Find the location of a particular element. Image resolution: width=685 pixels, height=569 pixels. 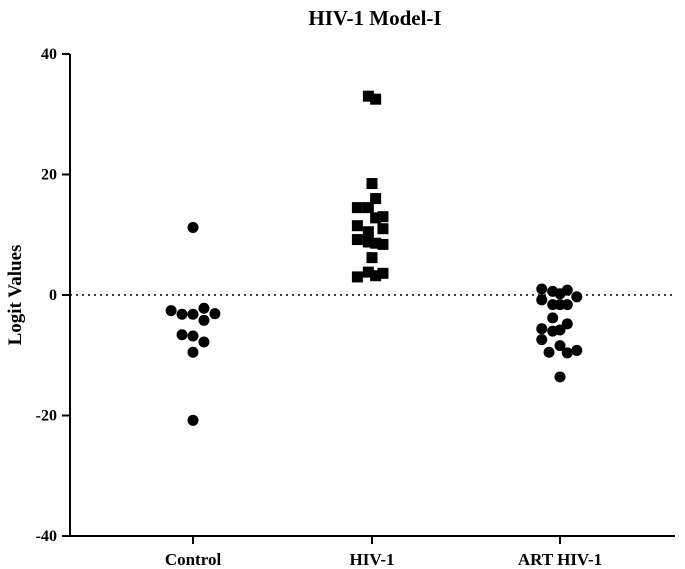

y-tick-label: -40 is located at coordinates (46, 536).